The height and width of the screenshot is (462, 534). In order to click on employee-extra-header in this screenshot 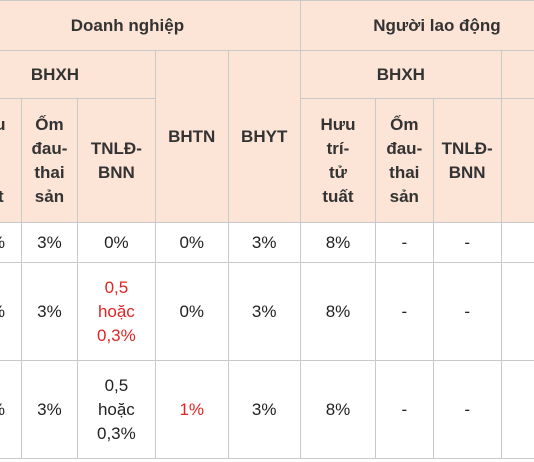, I will do `click(517, 74)`.